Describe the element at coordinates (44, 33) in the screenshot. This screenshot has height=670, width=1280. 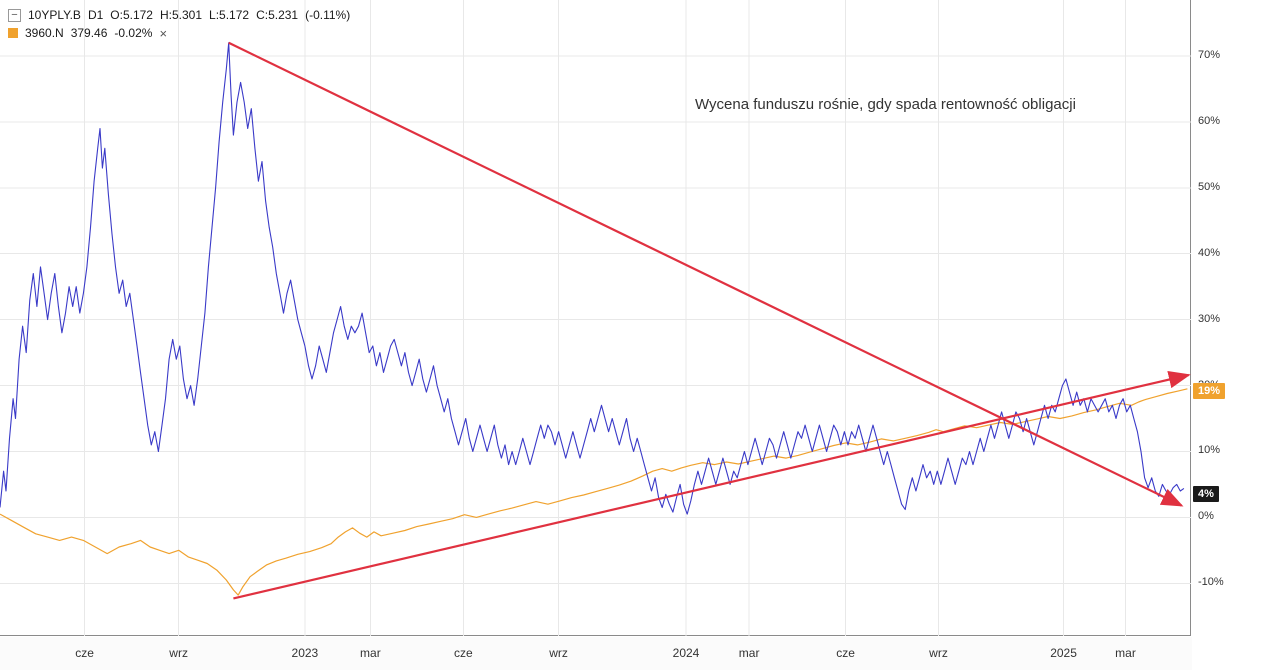
I see `series2-symbol: 3960.N` at that location.